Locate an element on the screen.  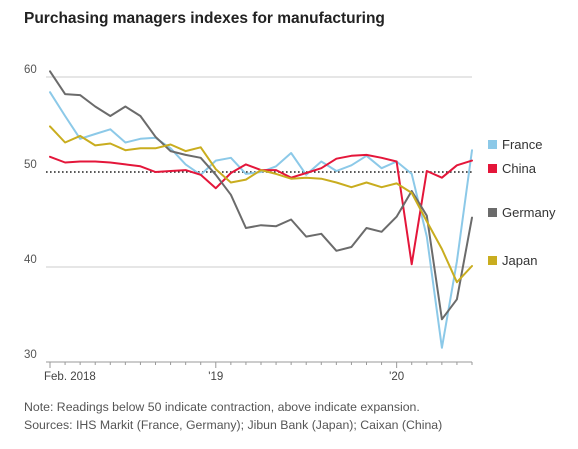
legend-swatch-germany is located at coordinates (492, 212).